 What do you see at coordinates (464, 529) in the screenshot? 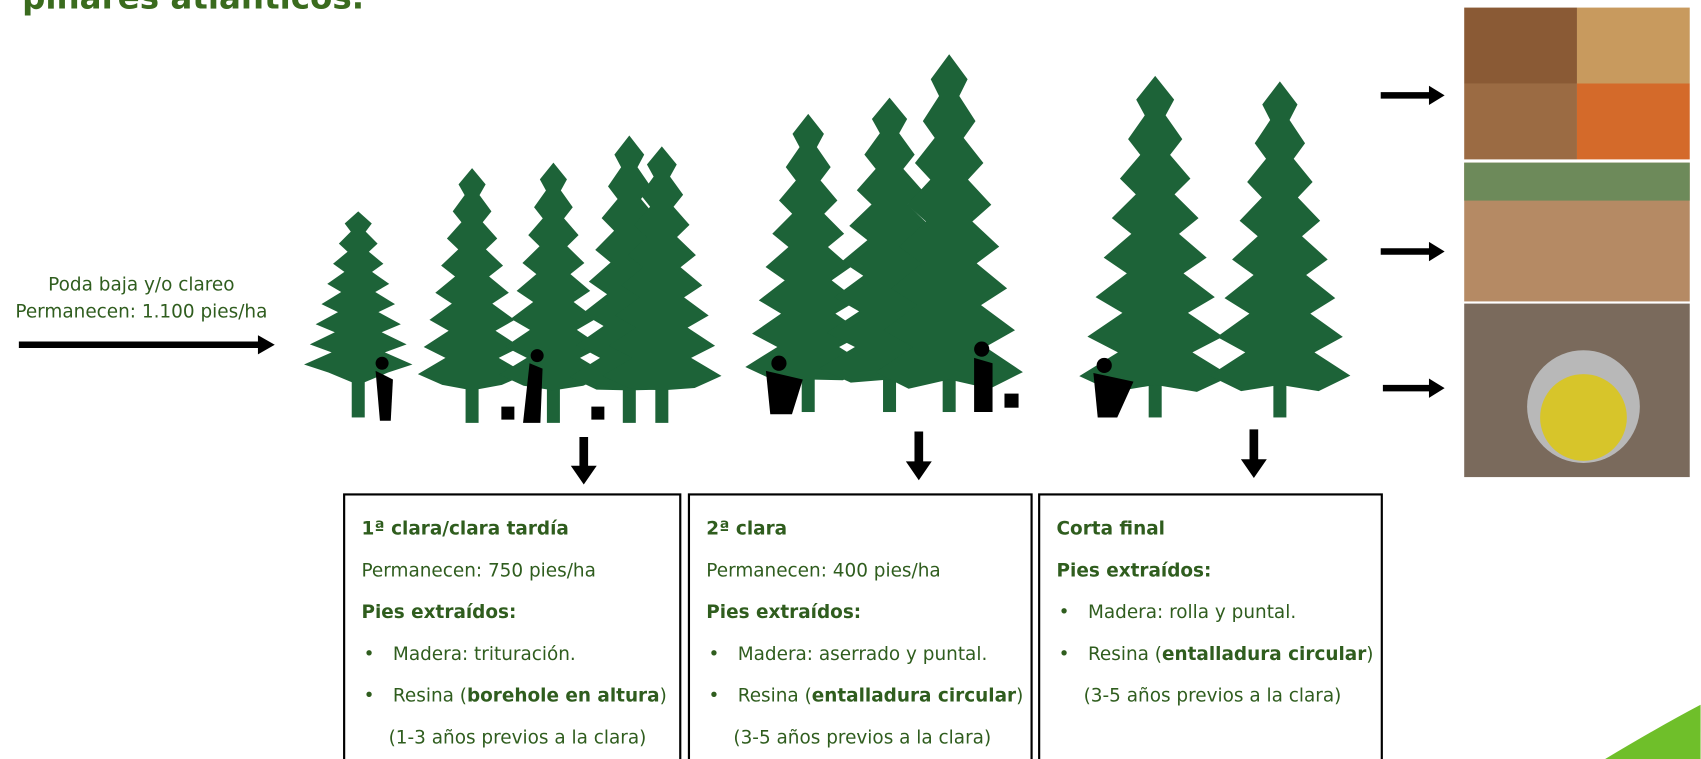
I see `box-heading: 1ª clara/clara tardía` at bounding box center [464, 529].